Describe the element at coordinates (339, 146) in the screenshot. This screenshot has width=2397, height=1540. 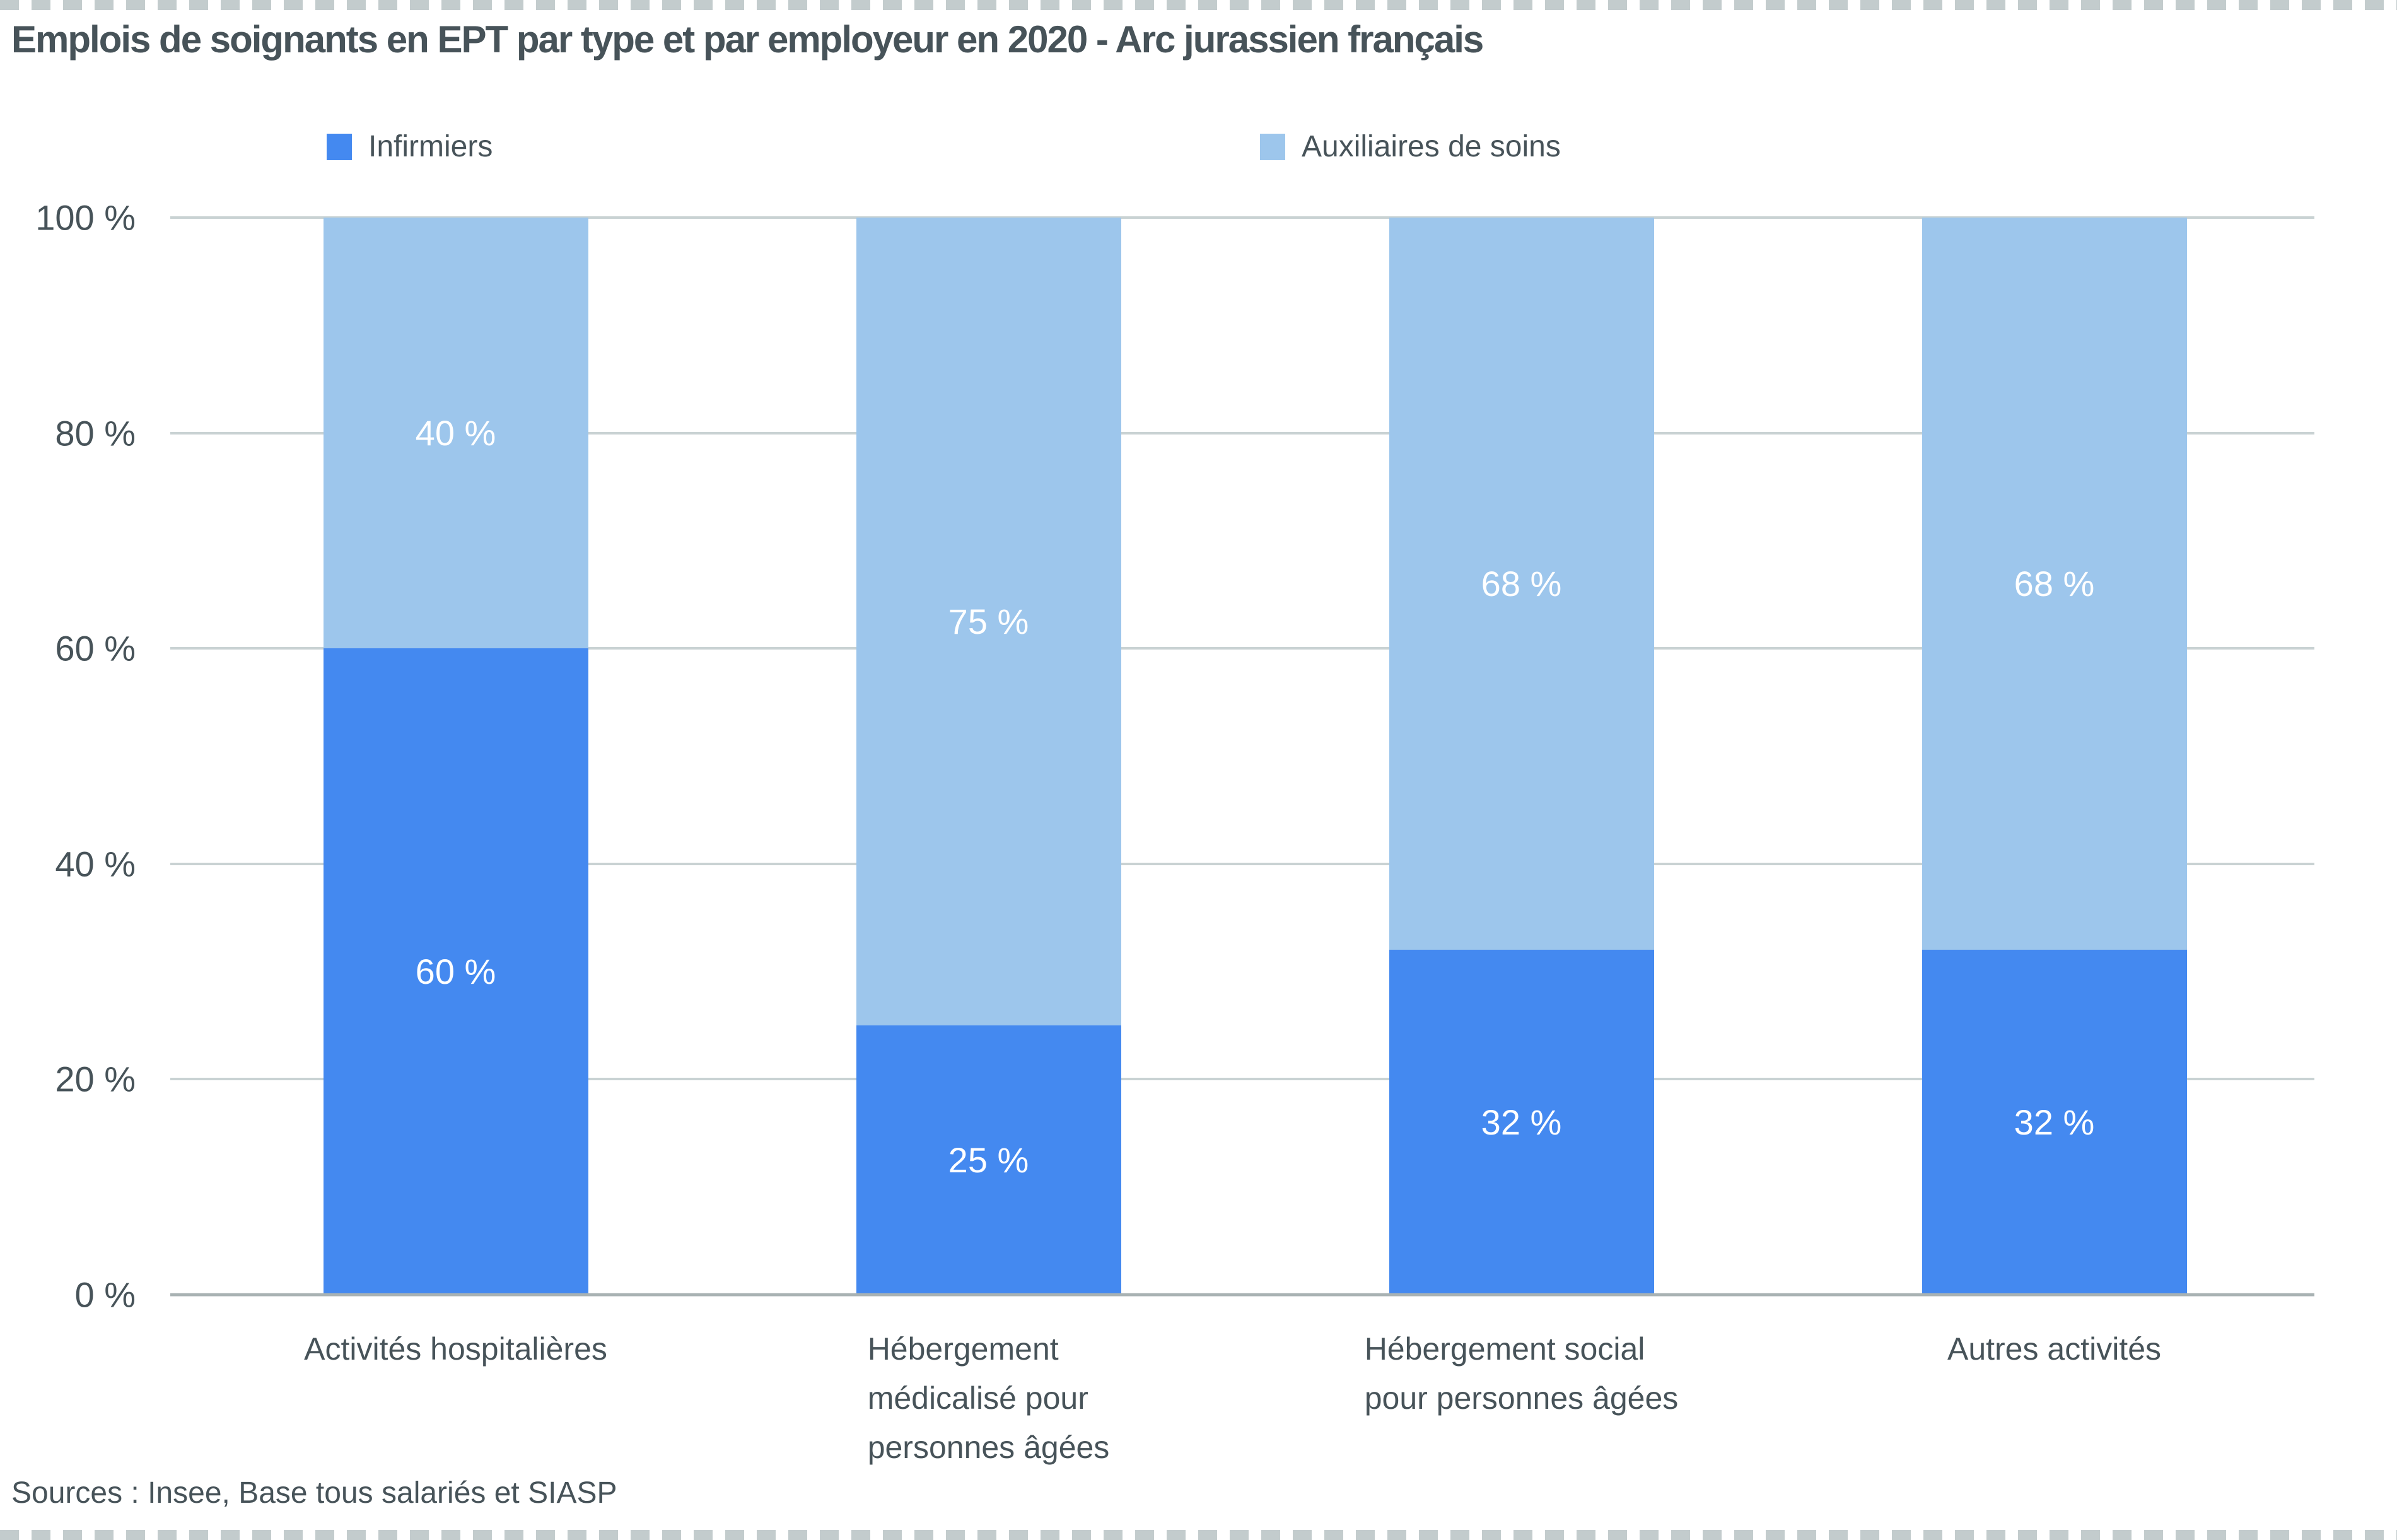
I see `legend-swatch-infirmiers` at that location.